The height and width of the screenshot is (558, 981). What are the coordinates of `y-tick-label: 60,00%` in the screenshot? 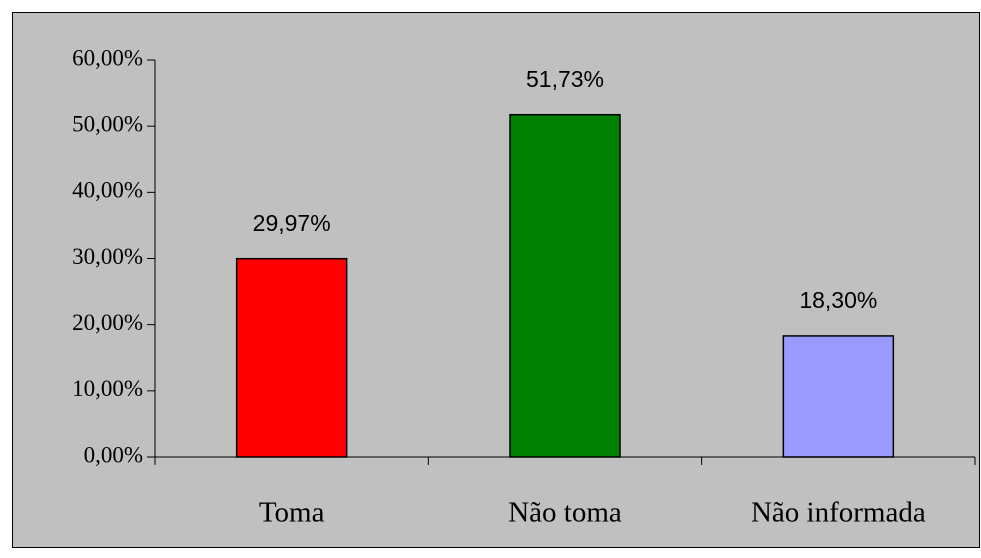 It's located at (107, 57).